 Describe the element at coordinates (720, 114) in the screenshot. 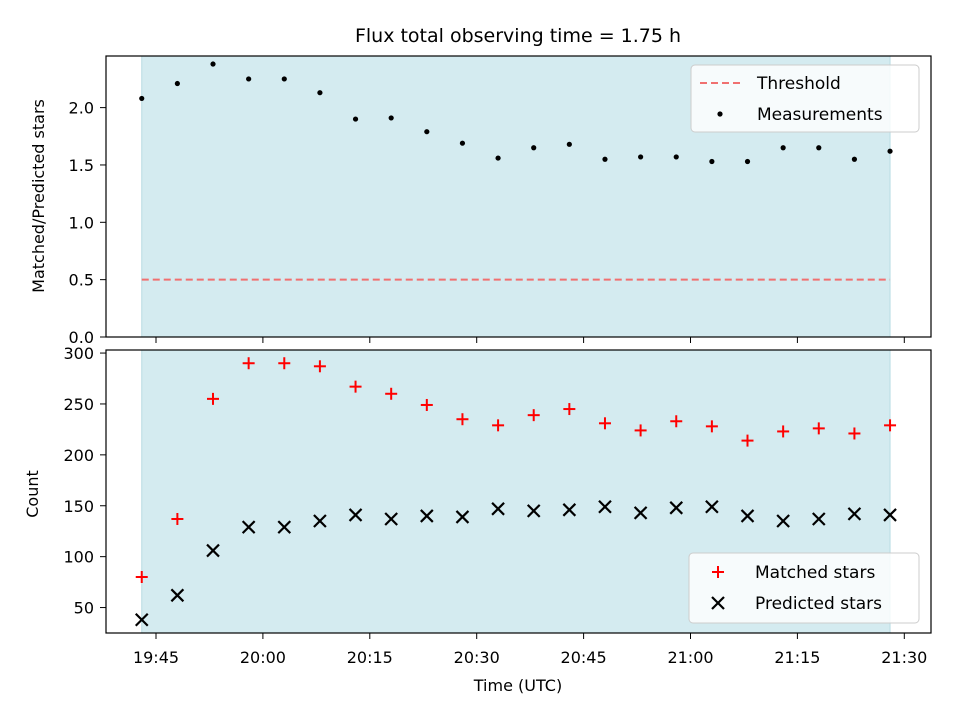

I see `measurements-legend-swatch` at that location.